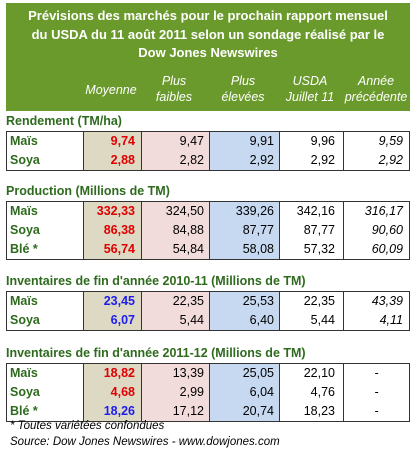  I want to click on table-row: Maïs 23,45 22,35 25,53 22,35 43,39, so click(208, 301).